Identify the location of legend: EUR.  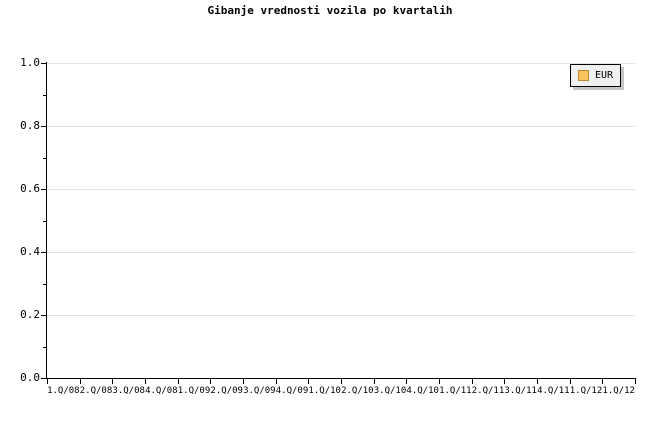
(596, 75).